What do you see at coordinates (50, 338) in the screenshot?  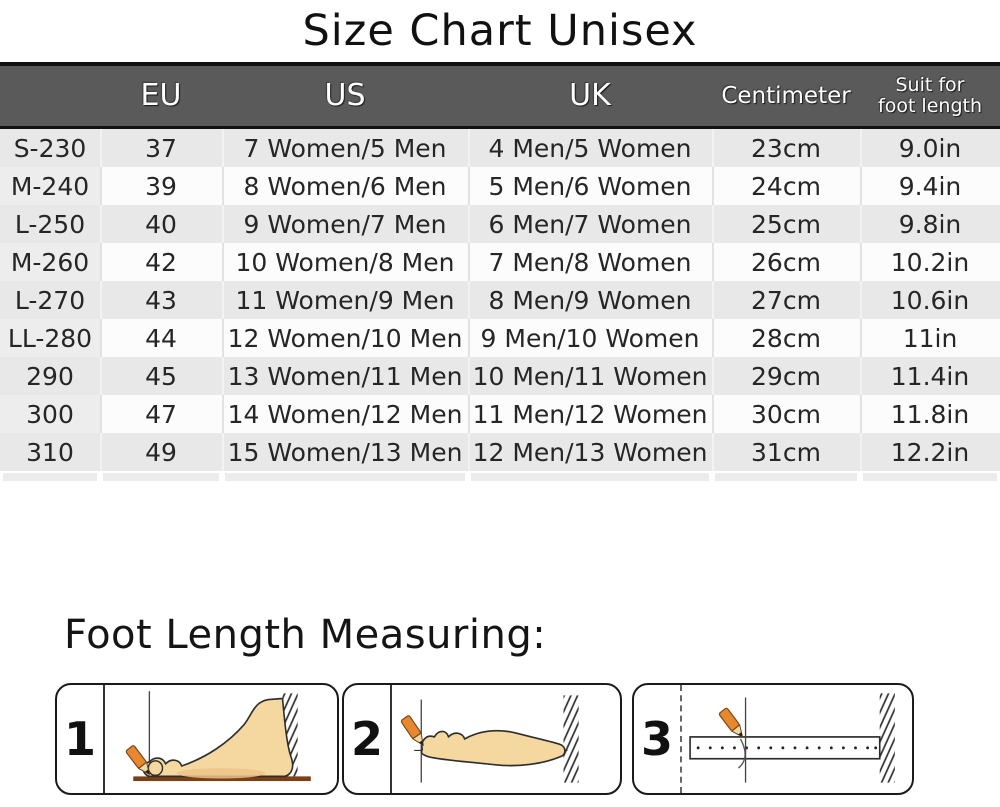 I see `cell-size: LL-280` at bounding box center [50, 338].